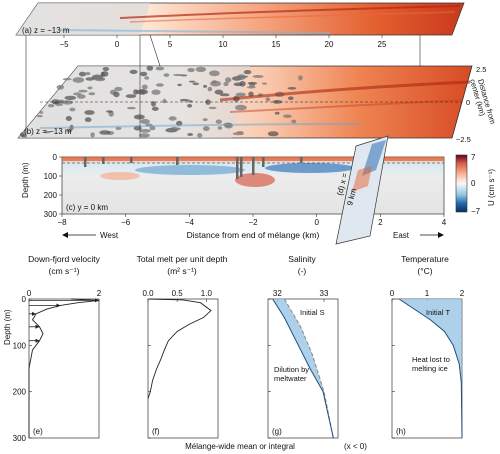 The width and height of the screenshot is (500, 454). I want to click on panel-c-red-core, so click(255, 180).